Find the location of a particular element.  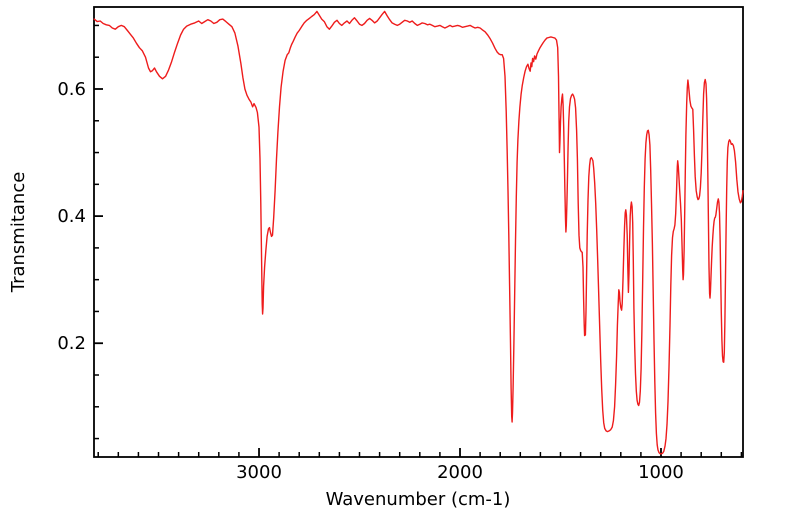

y-axis-title: Transmitance is located at coordinates (18, 233).